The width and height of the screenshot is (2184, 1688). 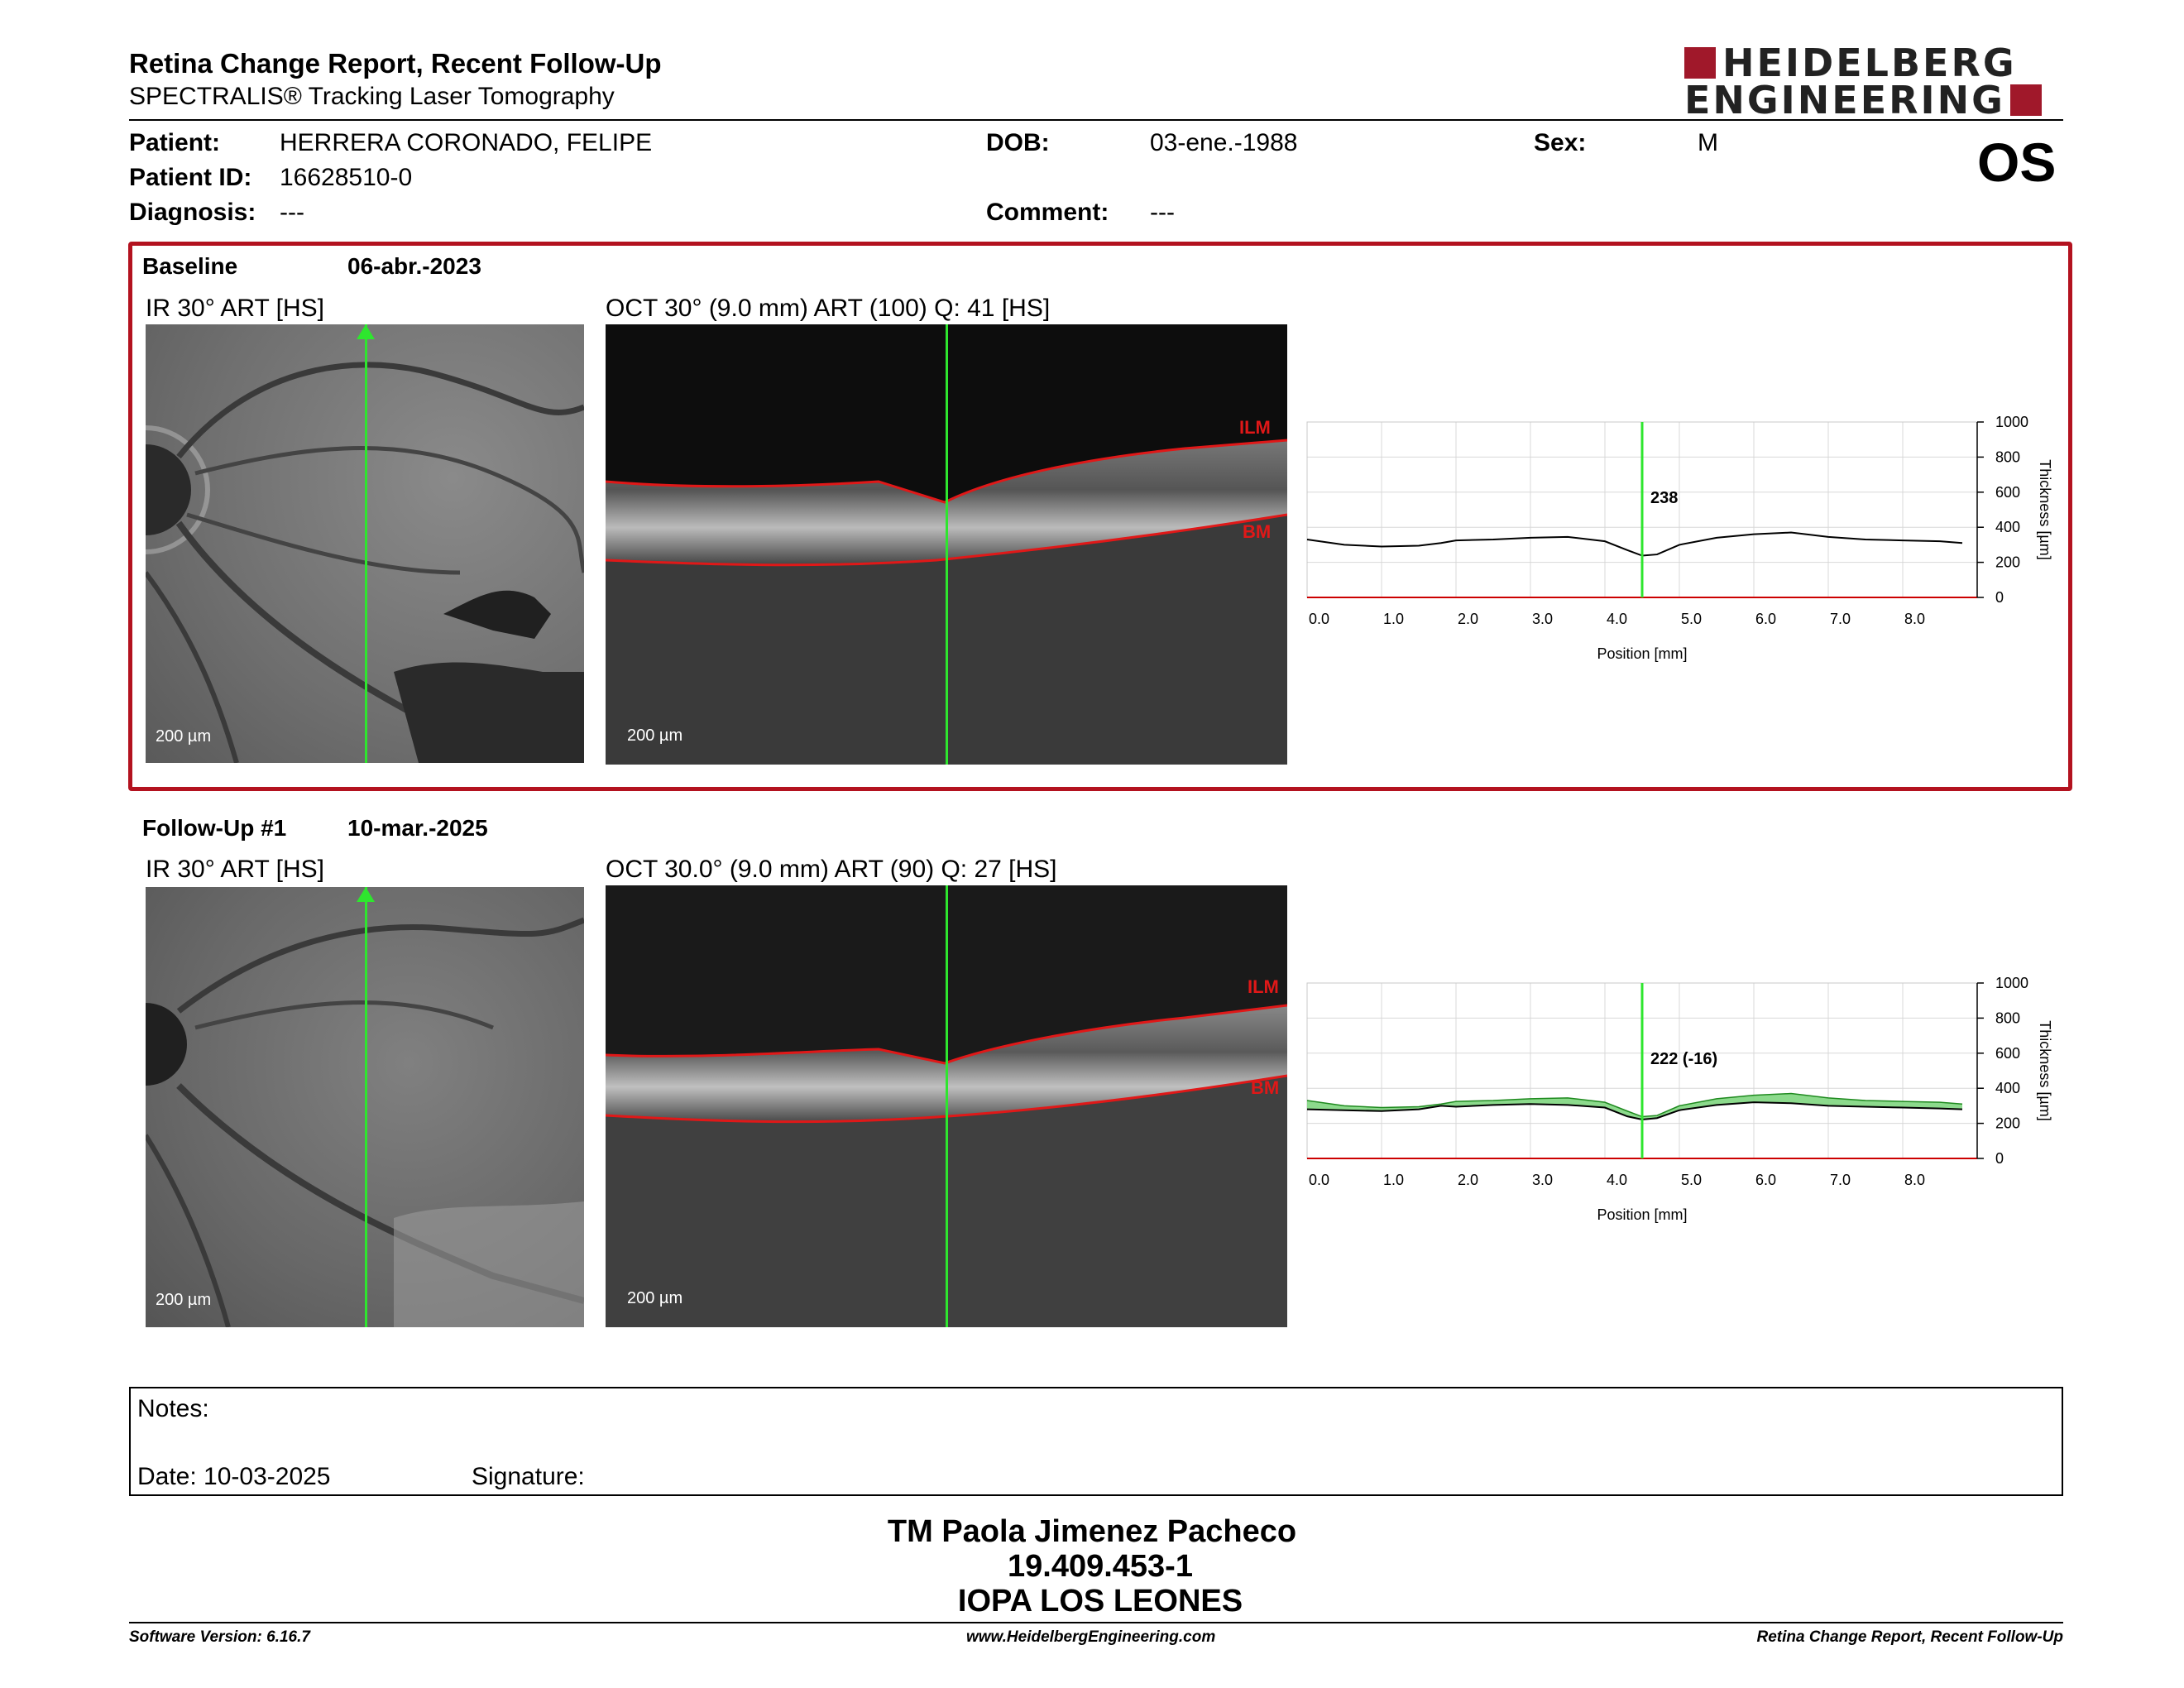 I want to click on baseline-thickness-line, so click(x=1634, y=1105).